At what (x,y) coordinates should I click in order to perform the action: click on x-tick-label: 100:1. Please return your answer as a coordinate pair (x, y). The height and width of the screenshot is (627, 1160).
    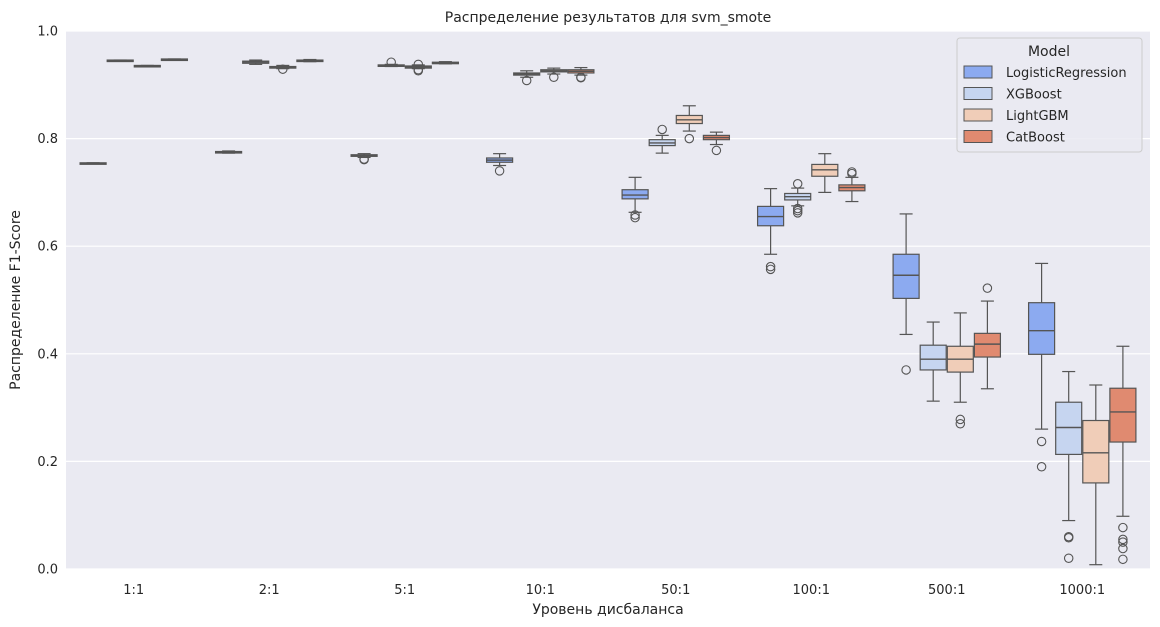
    Looking at the image, I should click on (811, 590).